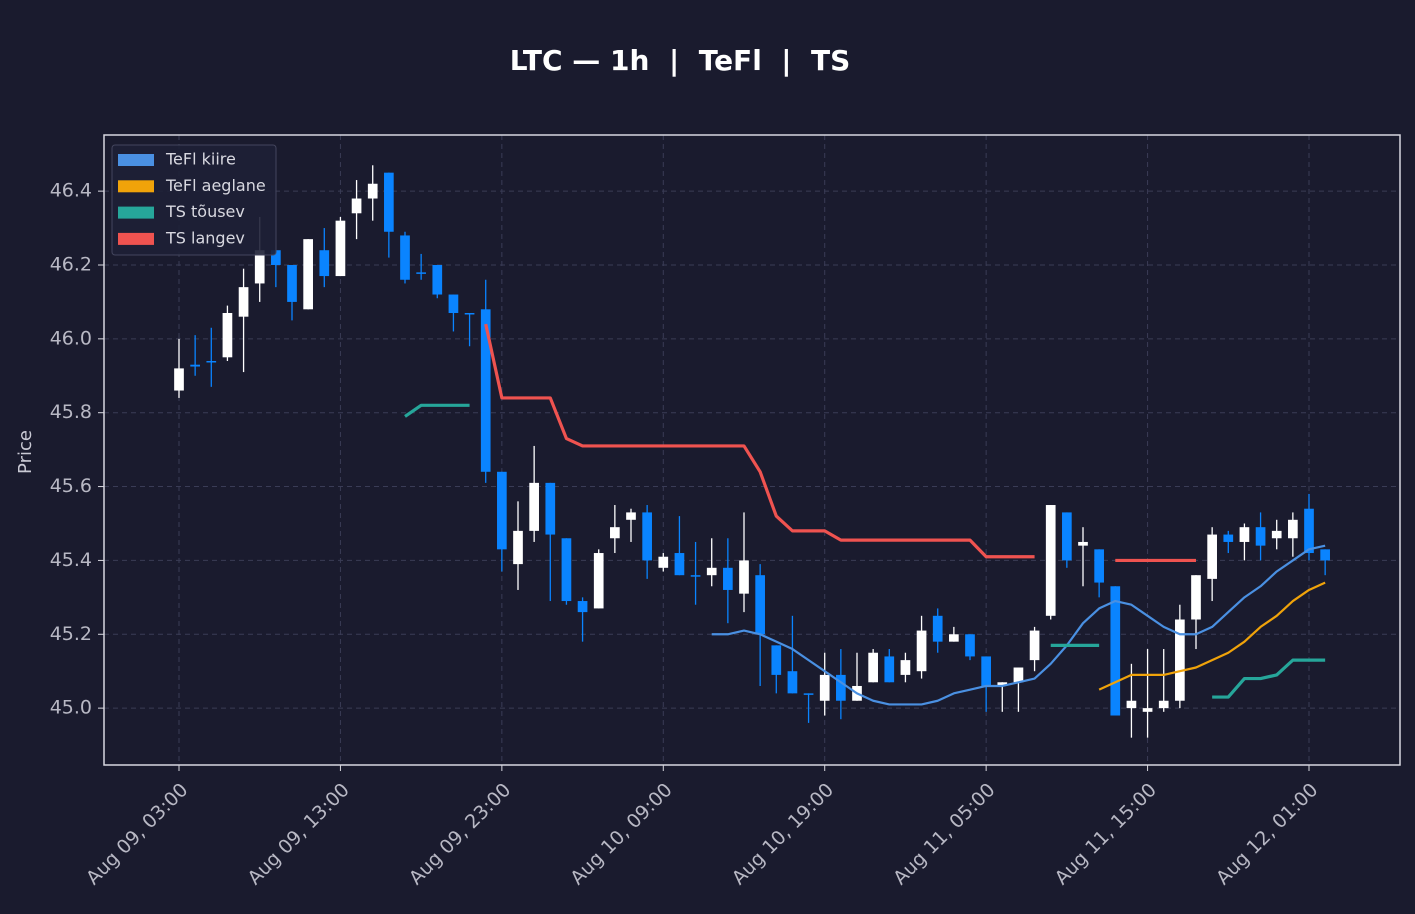  Describe the element at coordinates (71, 486) in the screenshot. I see `y-tick-label: 45.6` at that location.